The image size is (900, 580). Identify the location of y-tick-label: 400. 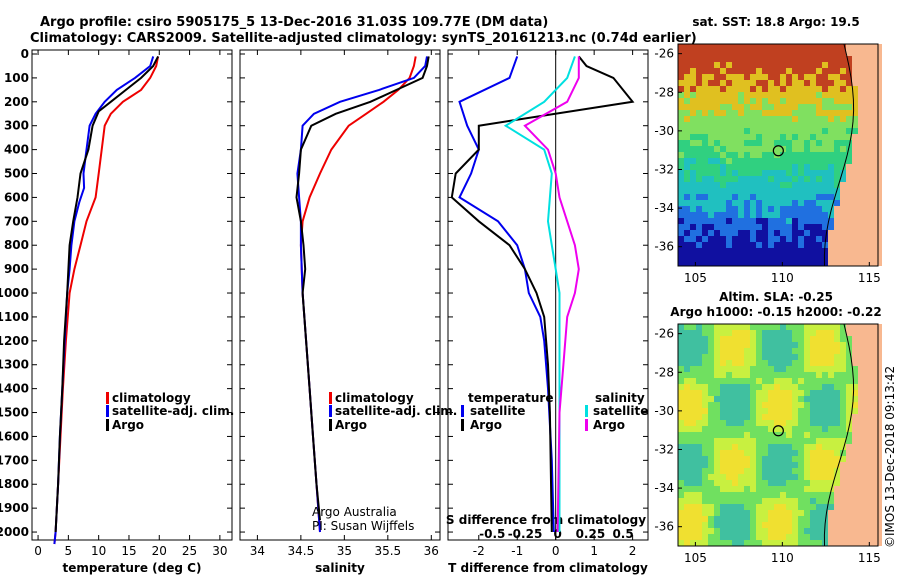
(16, 150).